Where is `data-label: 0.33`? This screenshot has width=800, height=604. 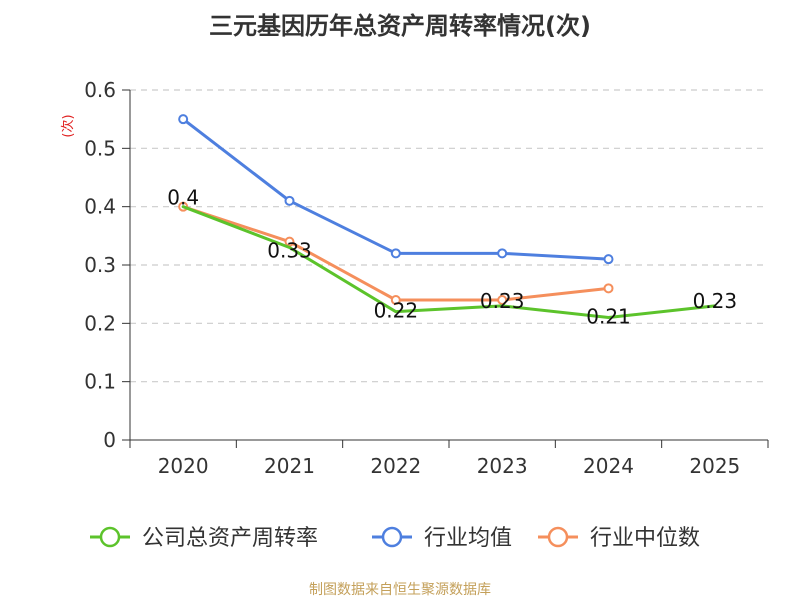
data-label: 0.33 is located at coordinates (289, 251).